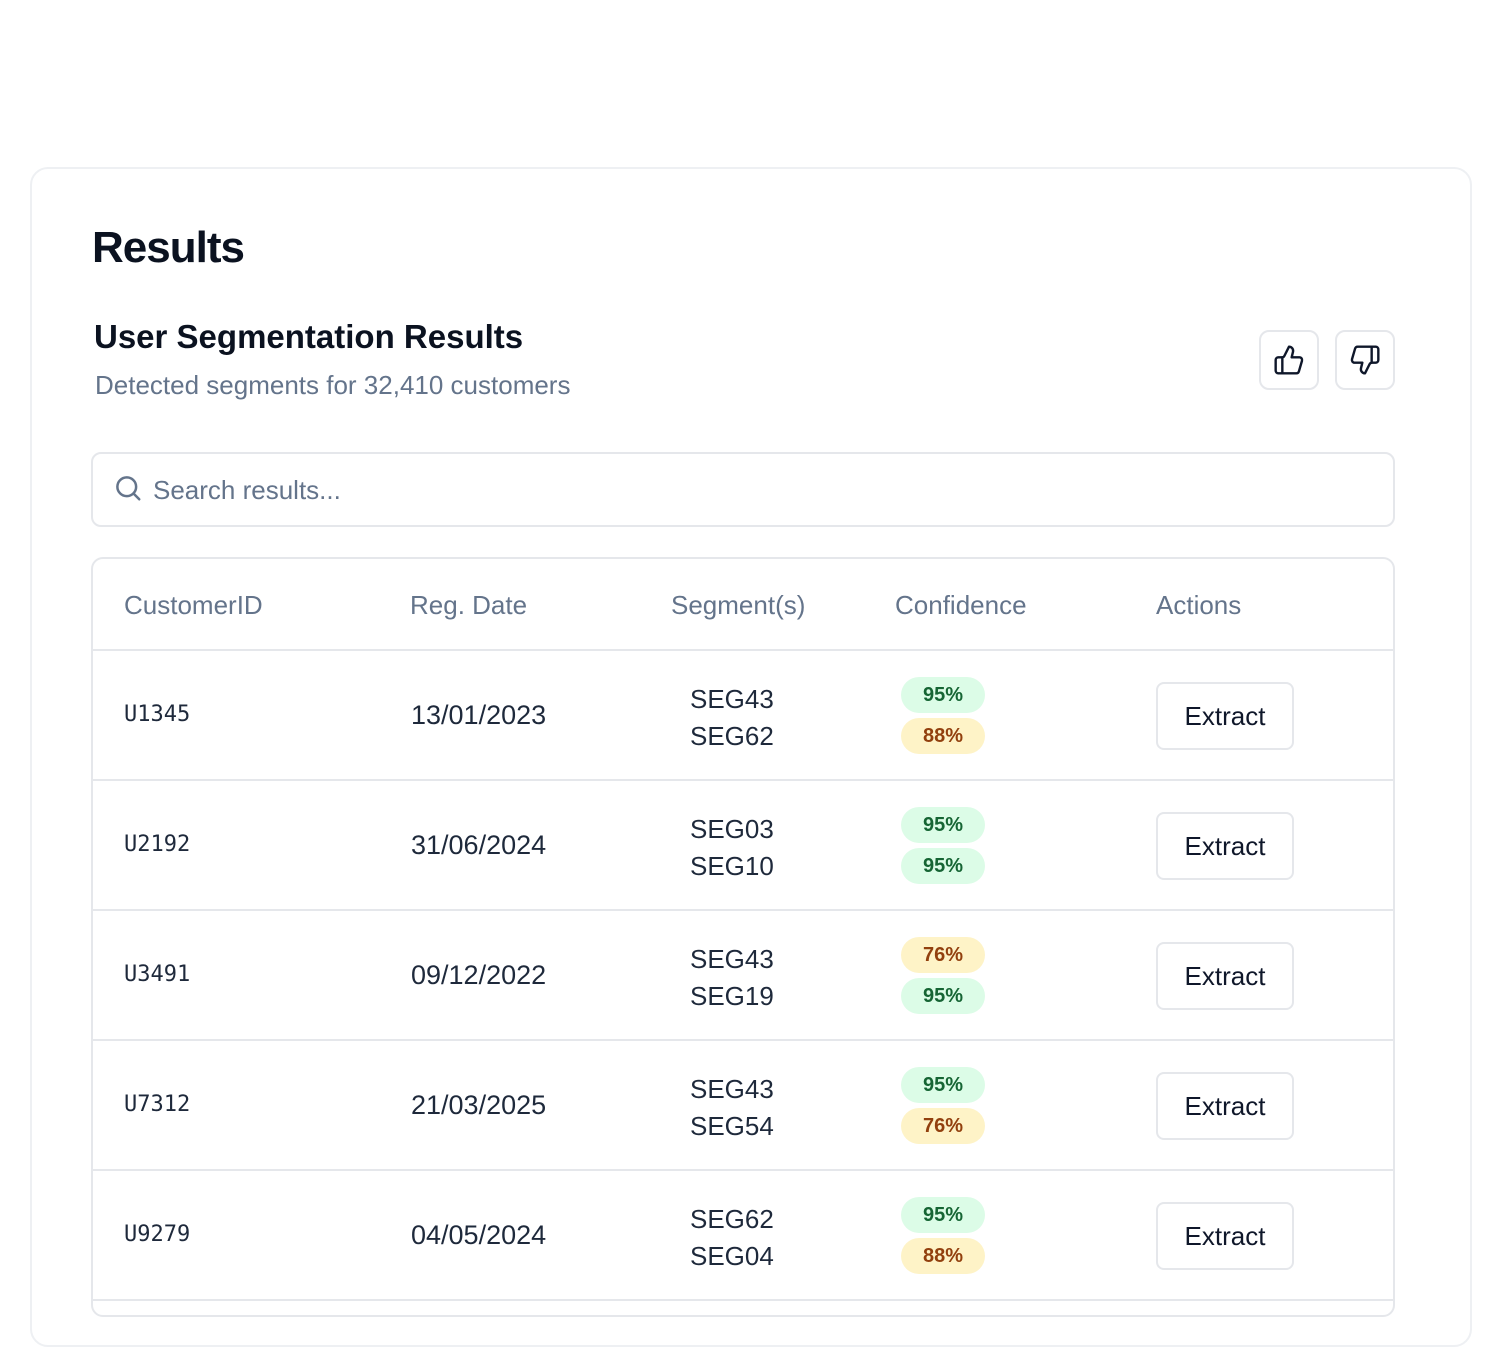 The width and height of the screenshot is (1500, 1347). I want to click on segment-list: SEG43 SEG54, so click(732, 1108).